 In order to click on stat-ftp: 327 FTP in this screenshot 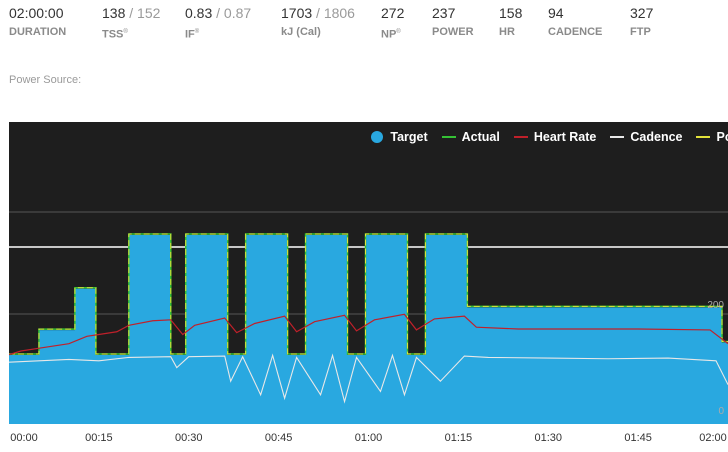, I will do `click(641, 21)`.